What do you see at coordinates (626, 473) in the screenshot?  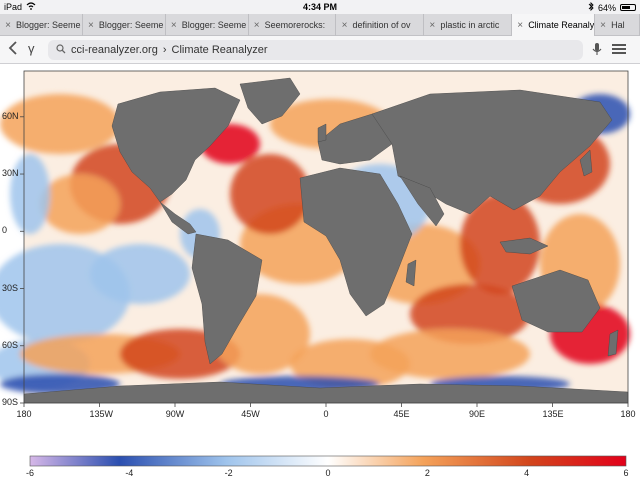 I see `colorbar-label: 6` at bounding box center [626, 473].